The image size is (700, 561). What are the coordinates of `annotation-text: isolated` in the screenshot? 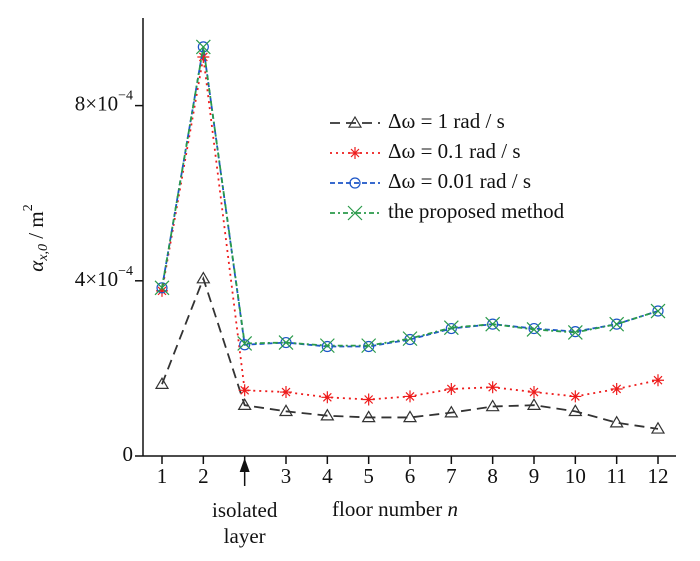 It's located at (245, 510).